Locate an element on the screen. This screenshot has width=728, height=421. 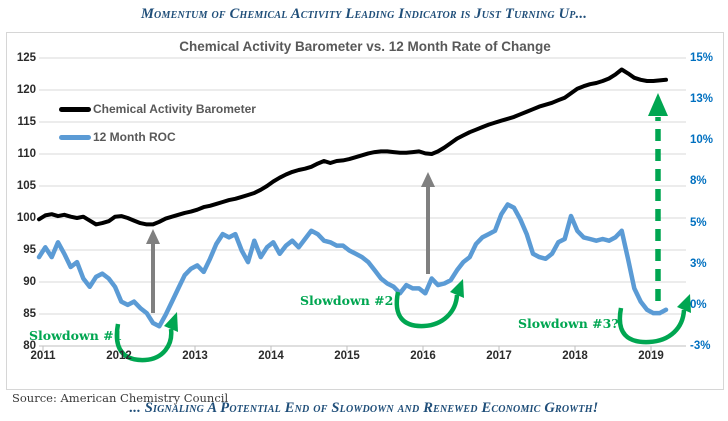
y-left-tick-85: 85 is located at coordinates (29, 314).